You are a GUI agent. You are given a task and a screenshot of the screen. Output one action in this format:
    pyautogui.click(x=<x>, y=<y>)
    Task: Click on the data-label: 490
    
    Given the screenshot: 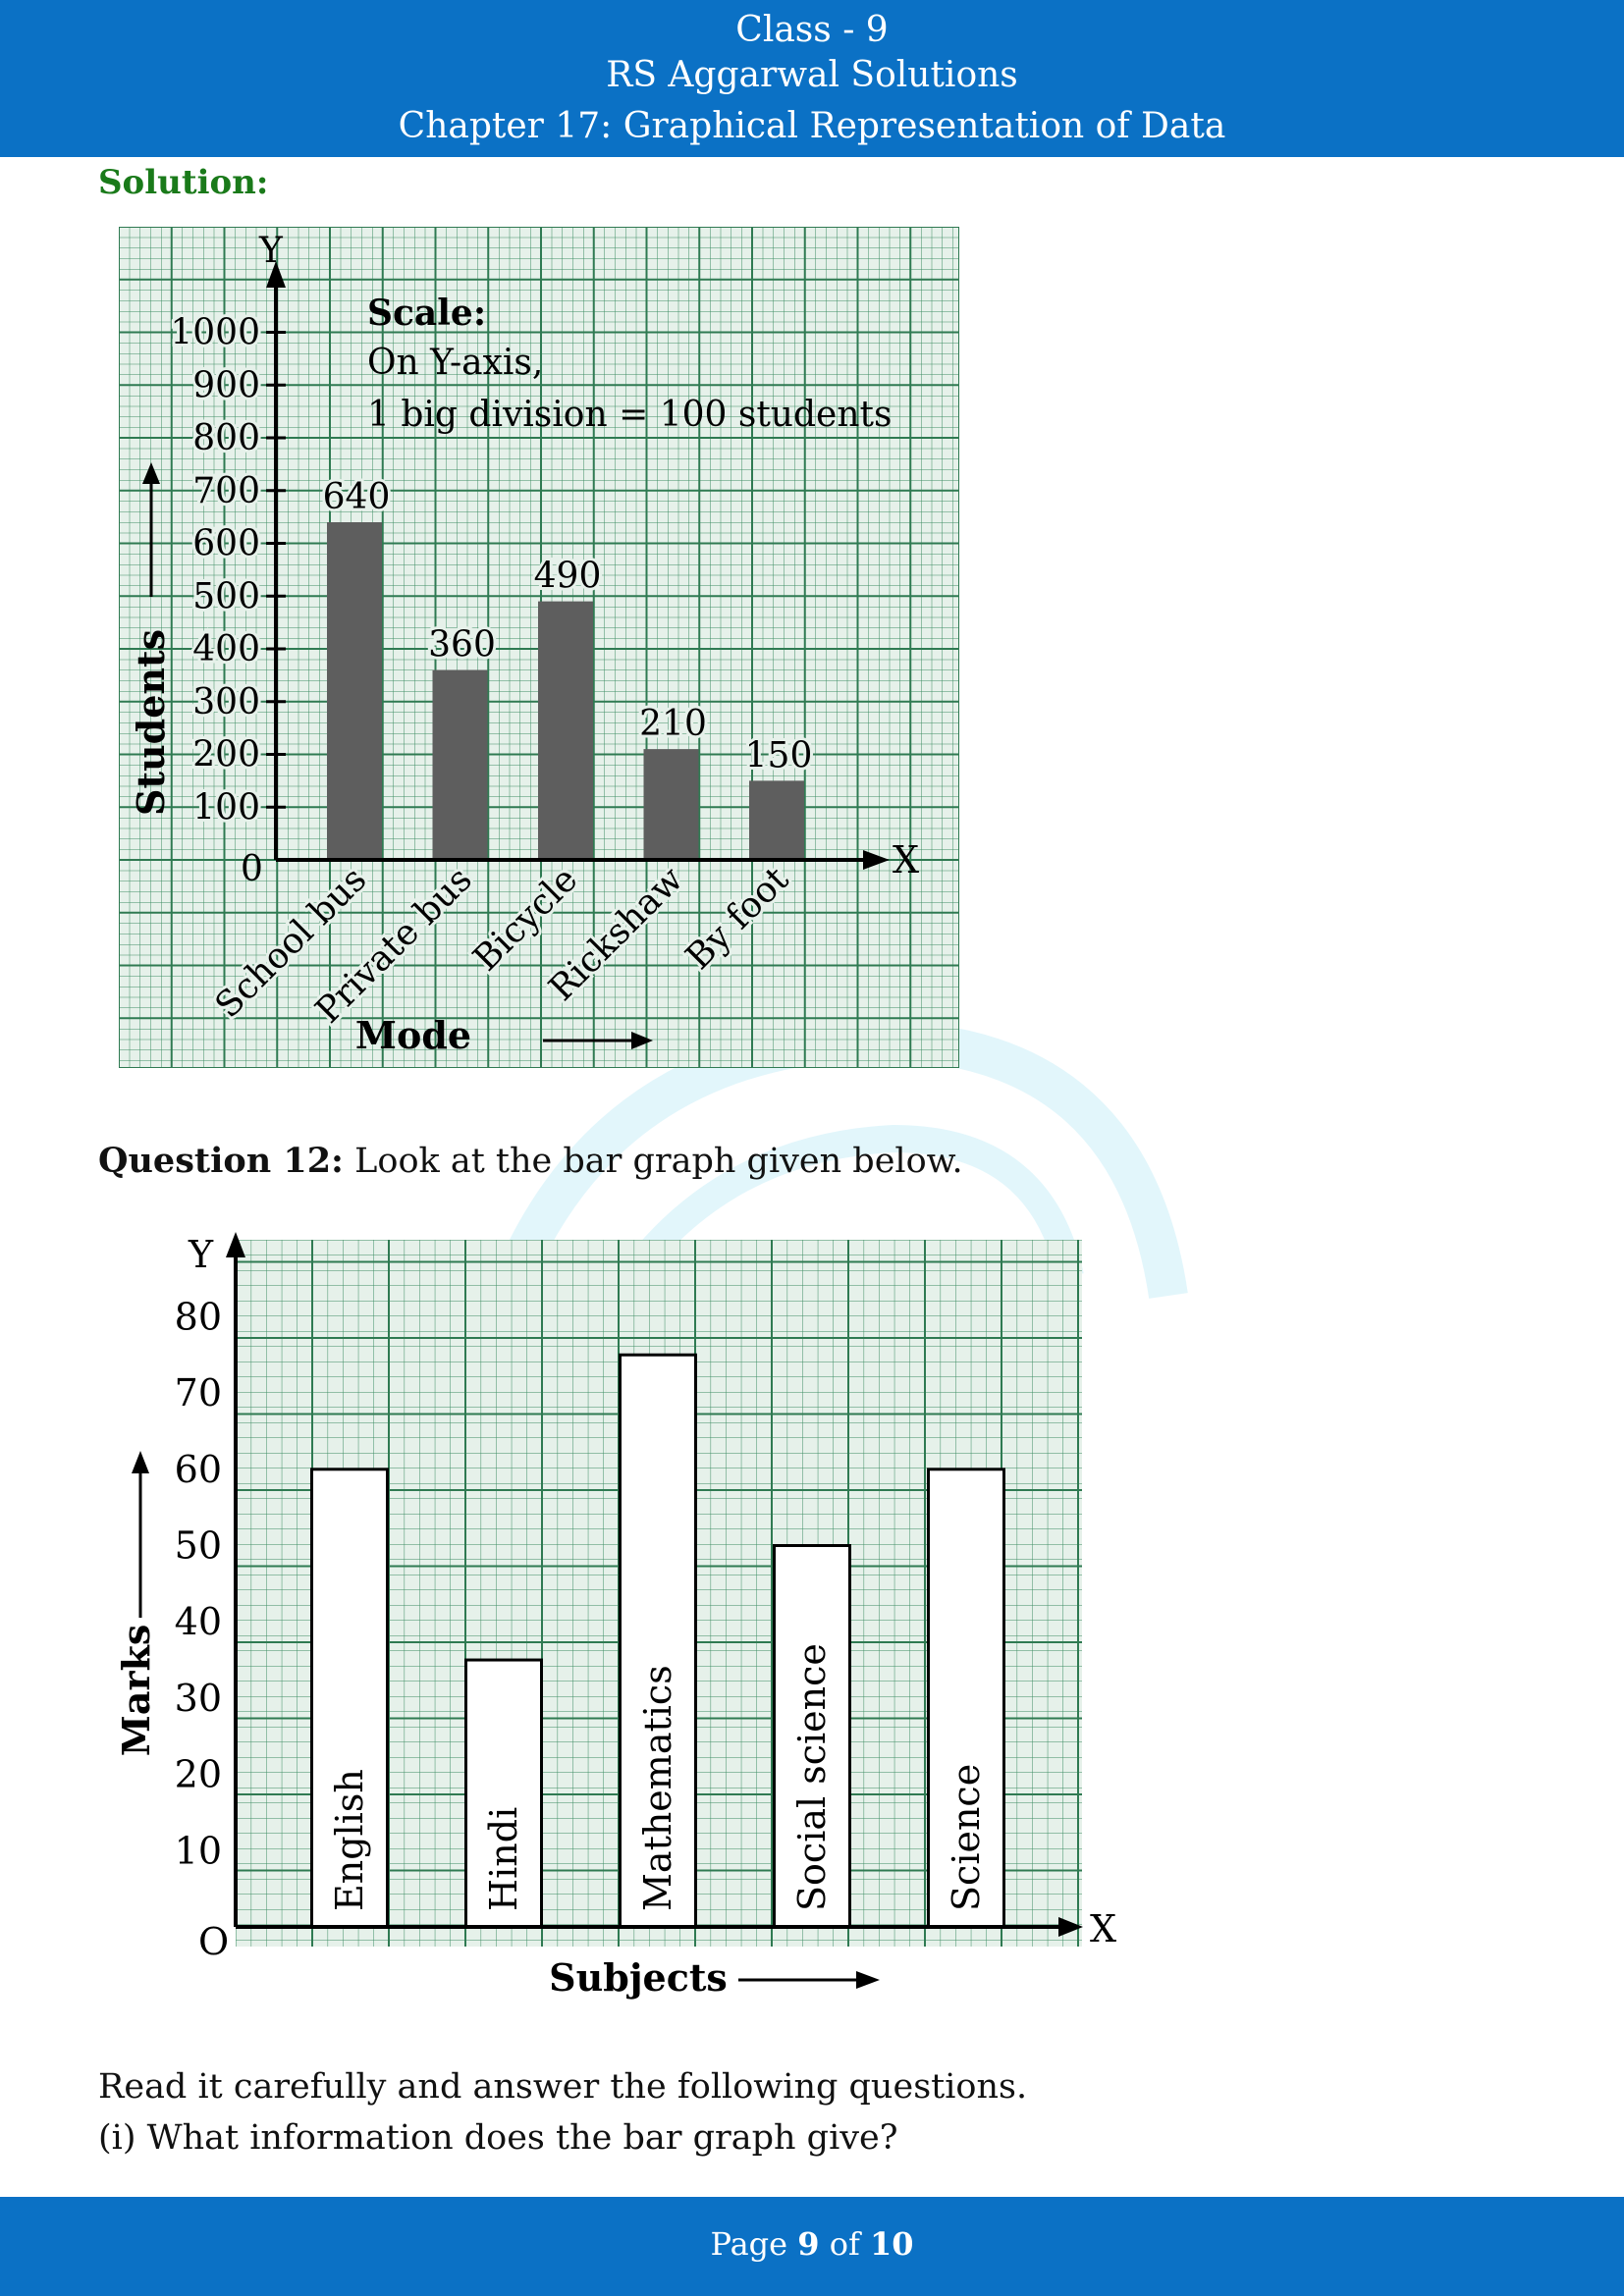 What is the action you would take?
    pyautogui.click(x=568, y=577)
    